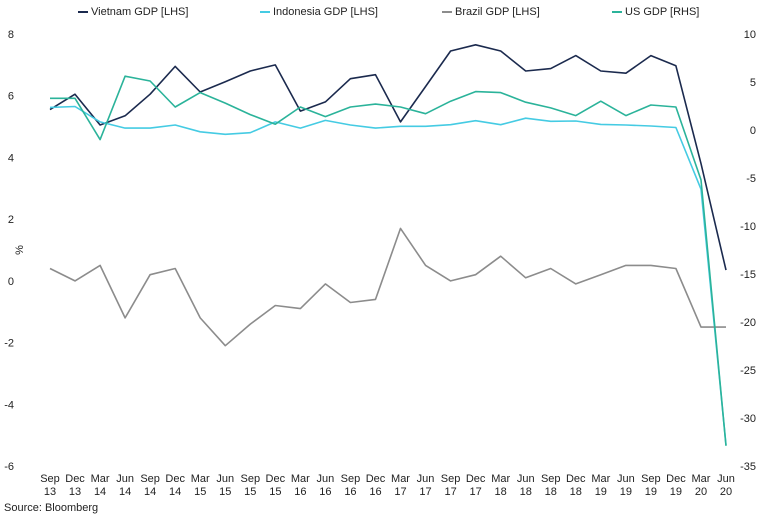 Image resolution: width=770 pixels, height=518 pixels. I want to click on left-axis-tick-label: 4, so click(11, 158).